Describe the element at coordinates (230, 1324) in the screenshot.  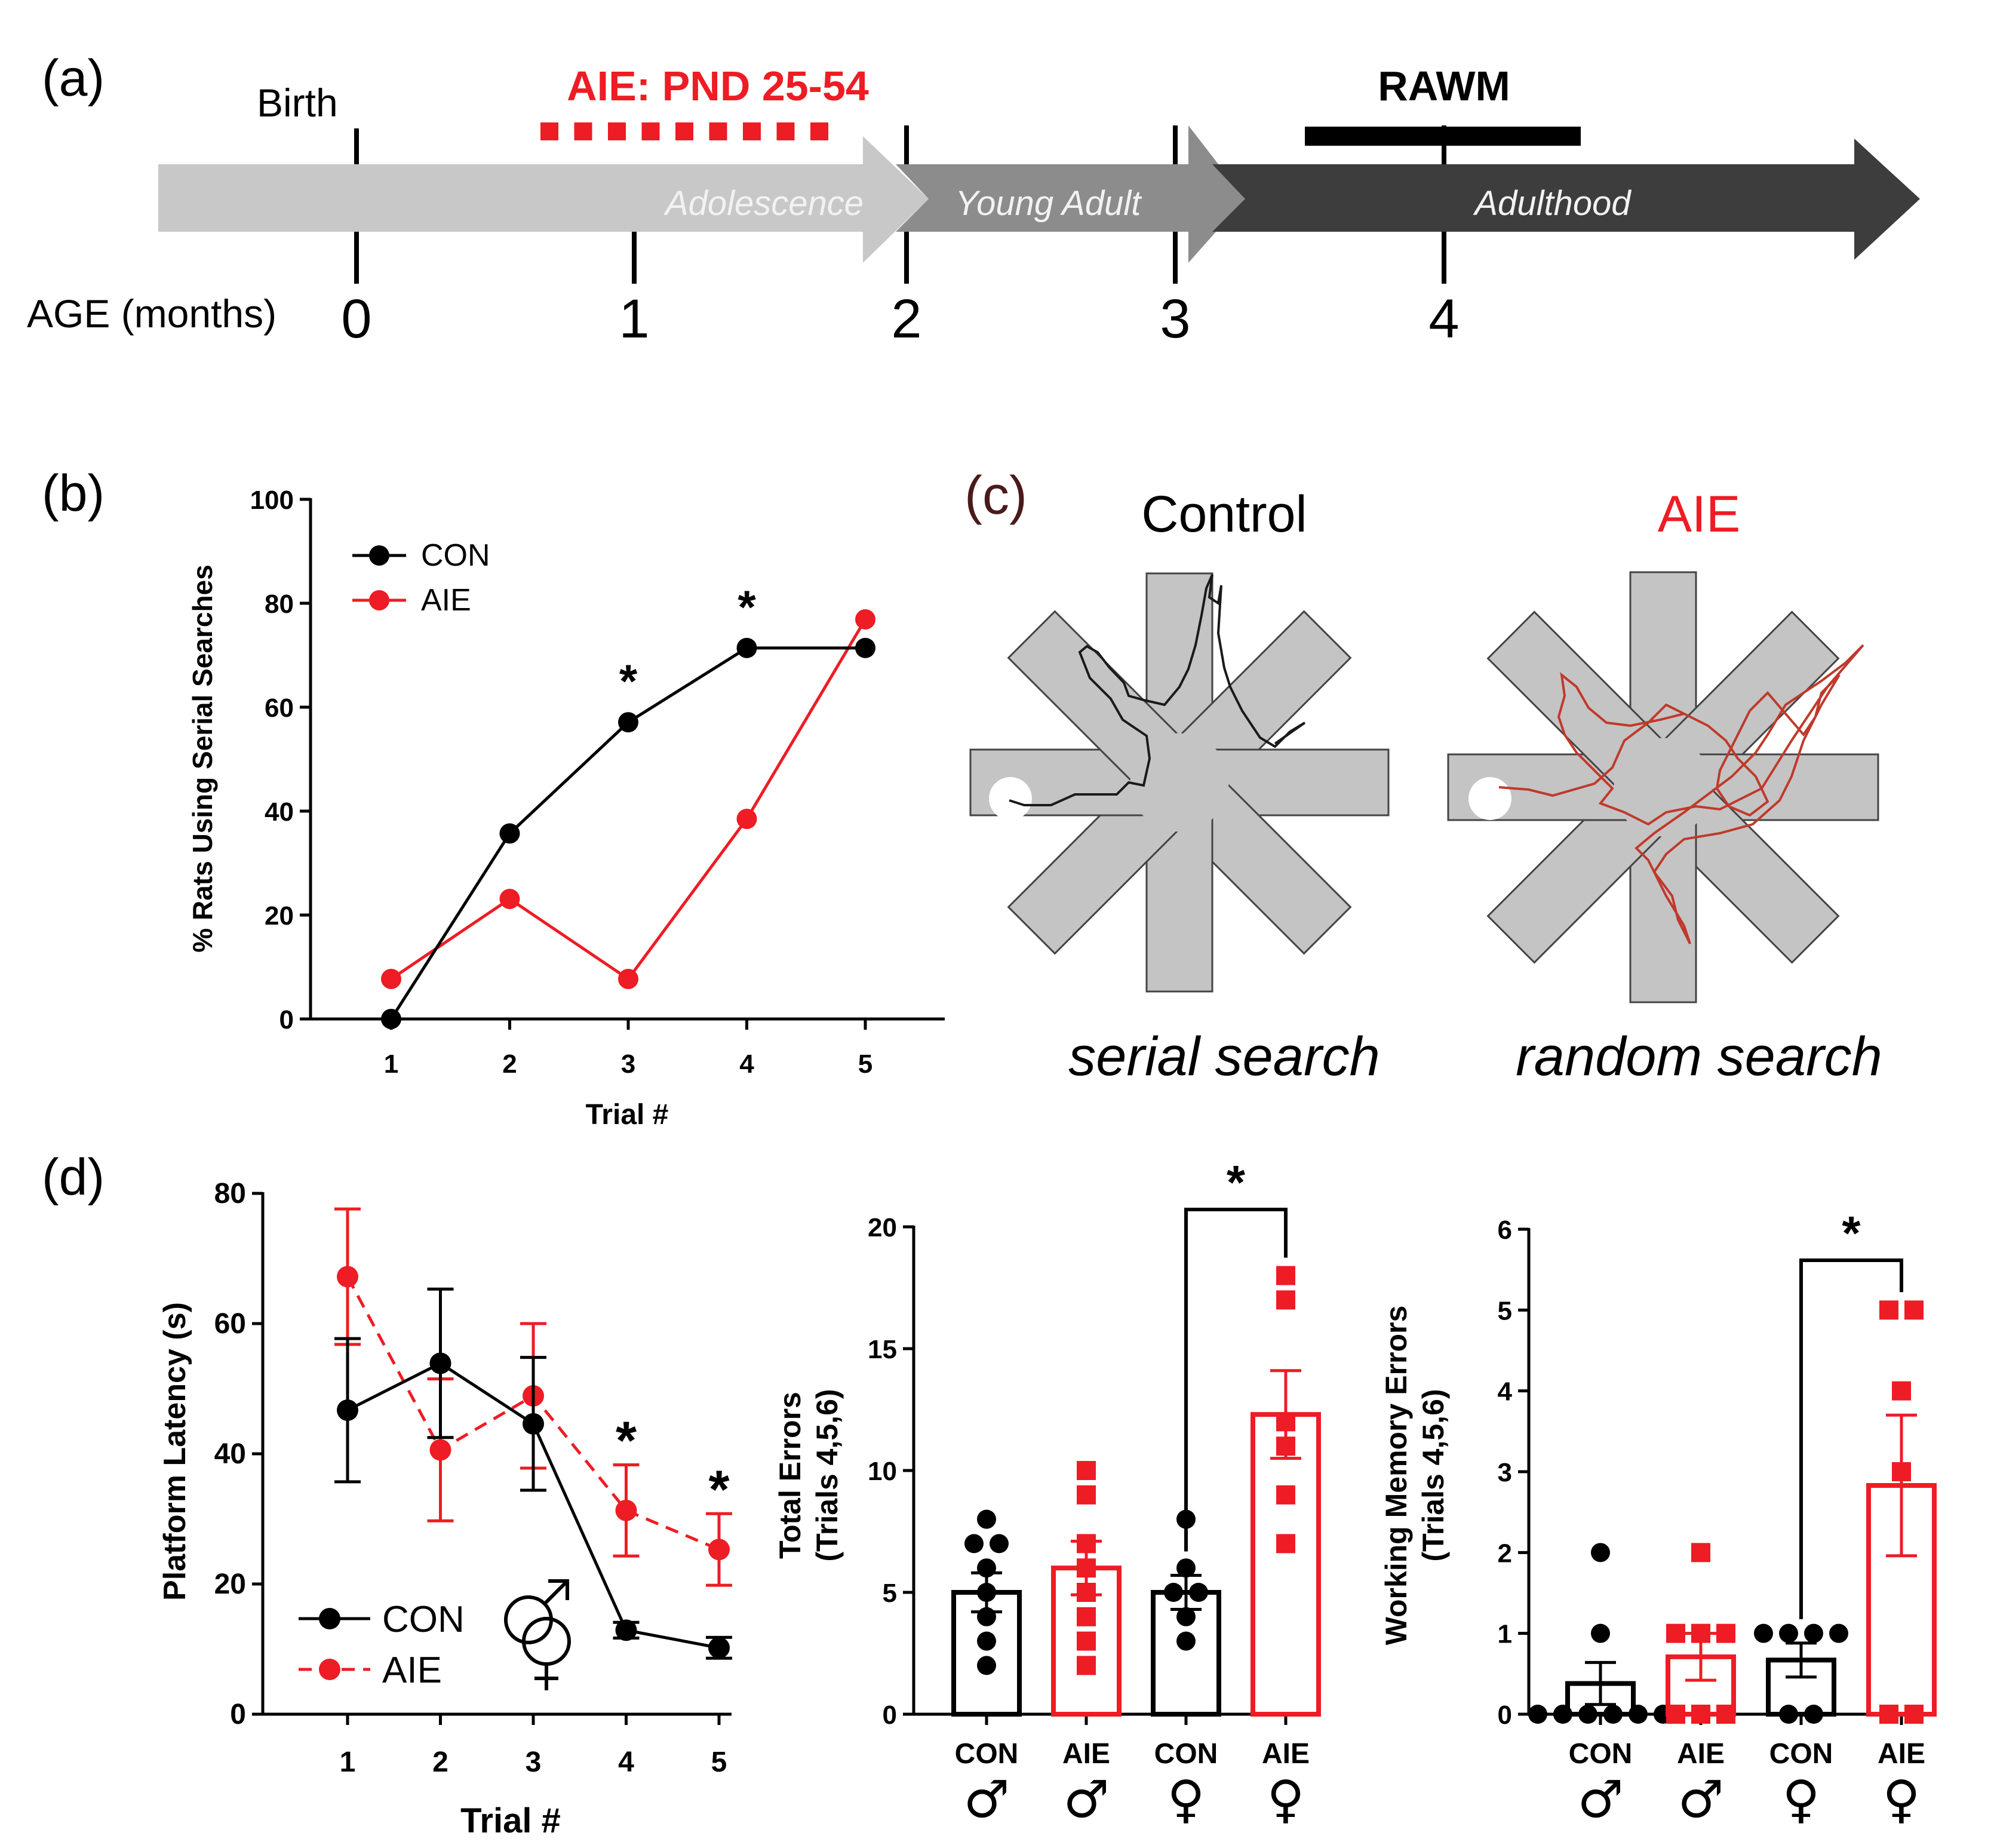
I see `1-ytick-label: 60` at that location.